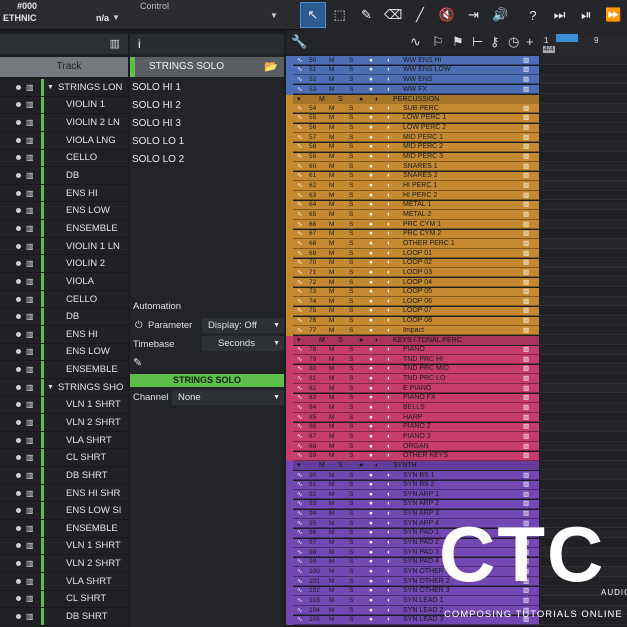 This screenshot has height=627, width=627. Describe the element at coordinates (416, 427) in the screenshot. I see `arrange-track-row: ∿ 86 M S ● ◐ PIANO 2 ▥` at that location.